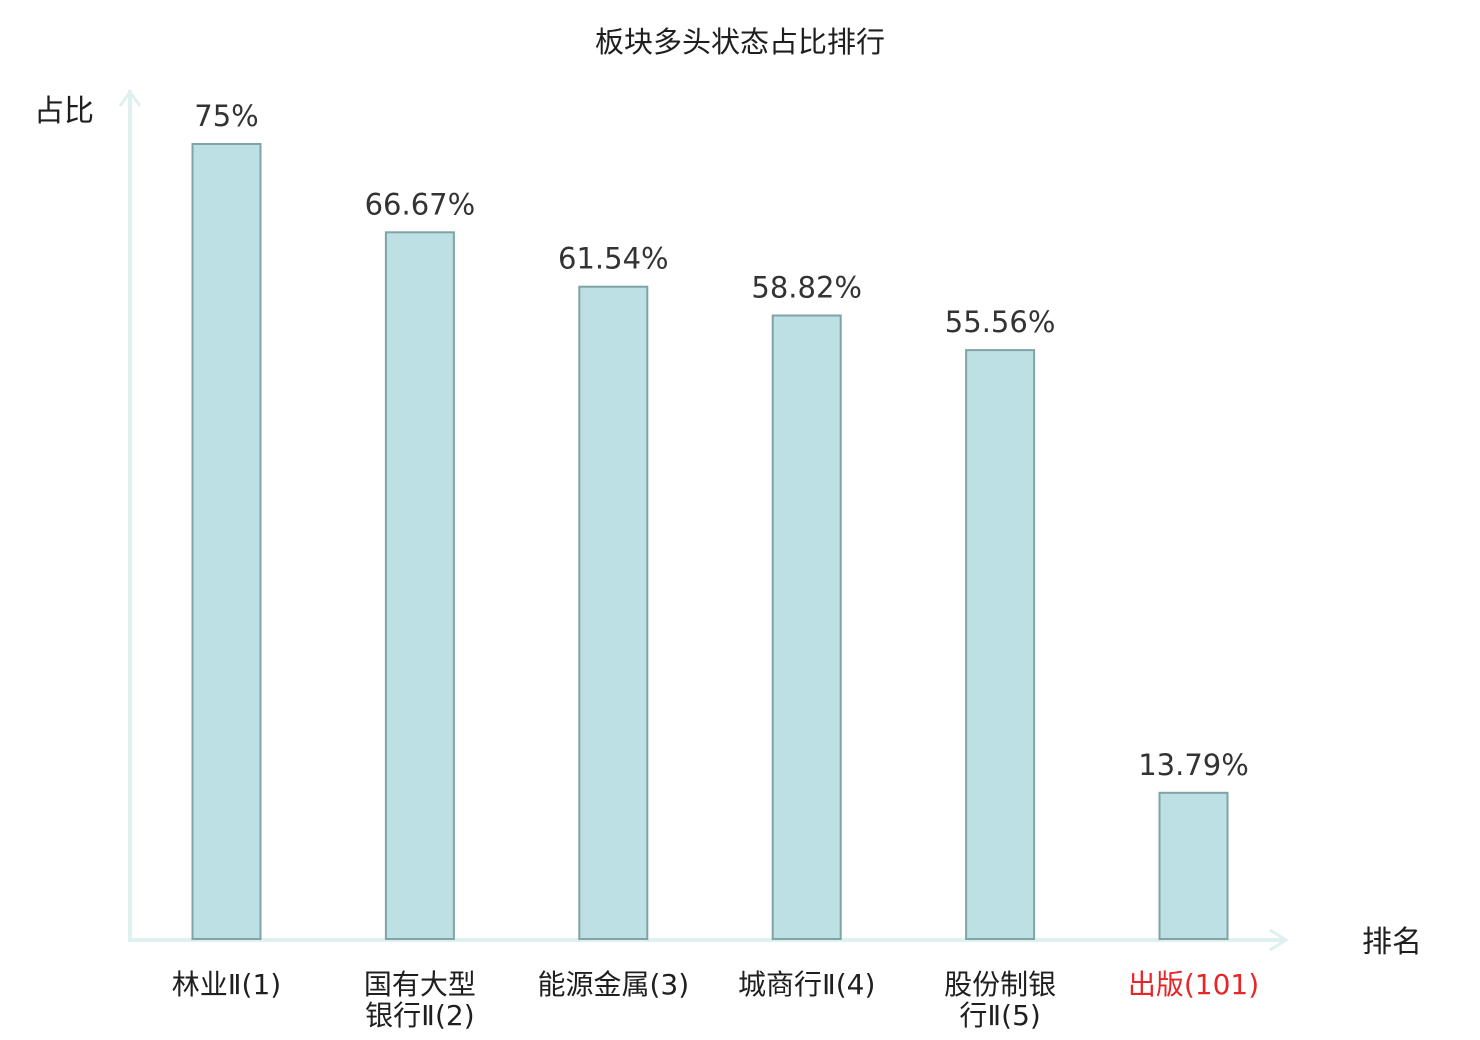  Describe the element at coordinates (88, 514) in the screenshot. I see `y-axis: 占比` at that location.